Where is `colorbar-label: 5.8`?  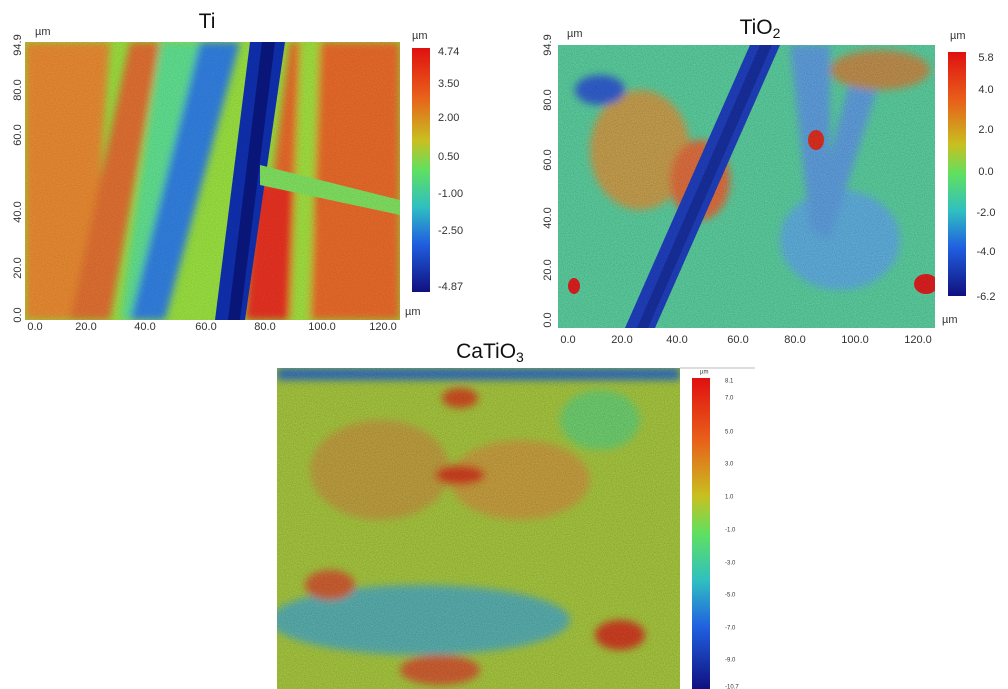
colorbar-label: 5.8 is located at coordinates (985, 58).